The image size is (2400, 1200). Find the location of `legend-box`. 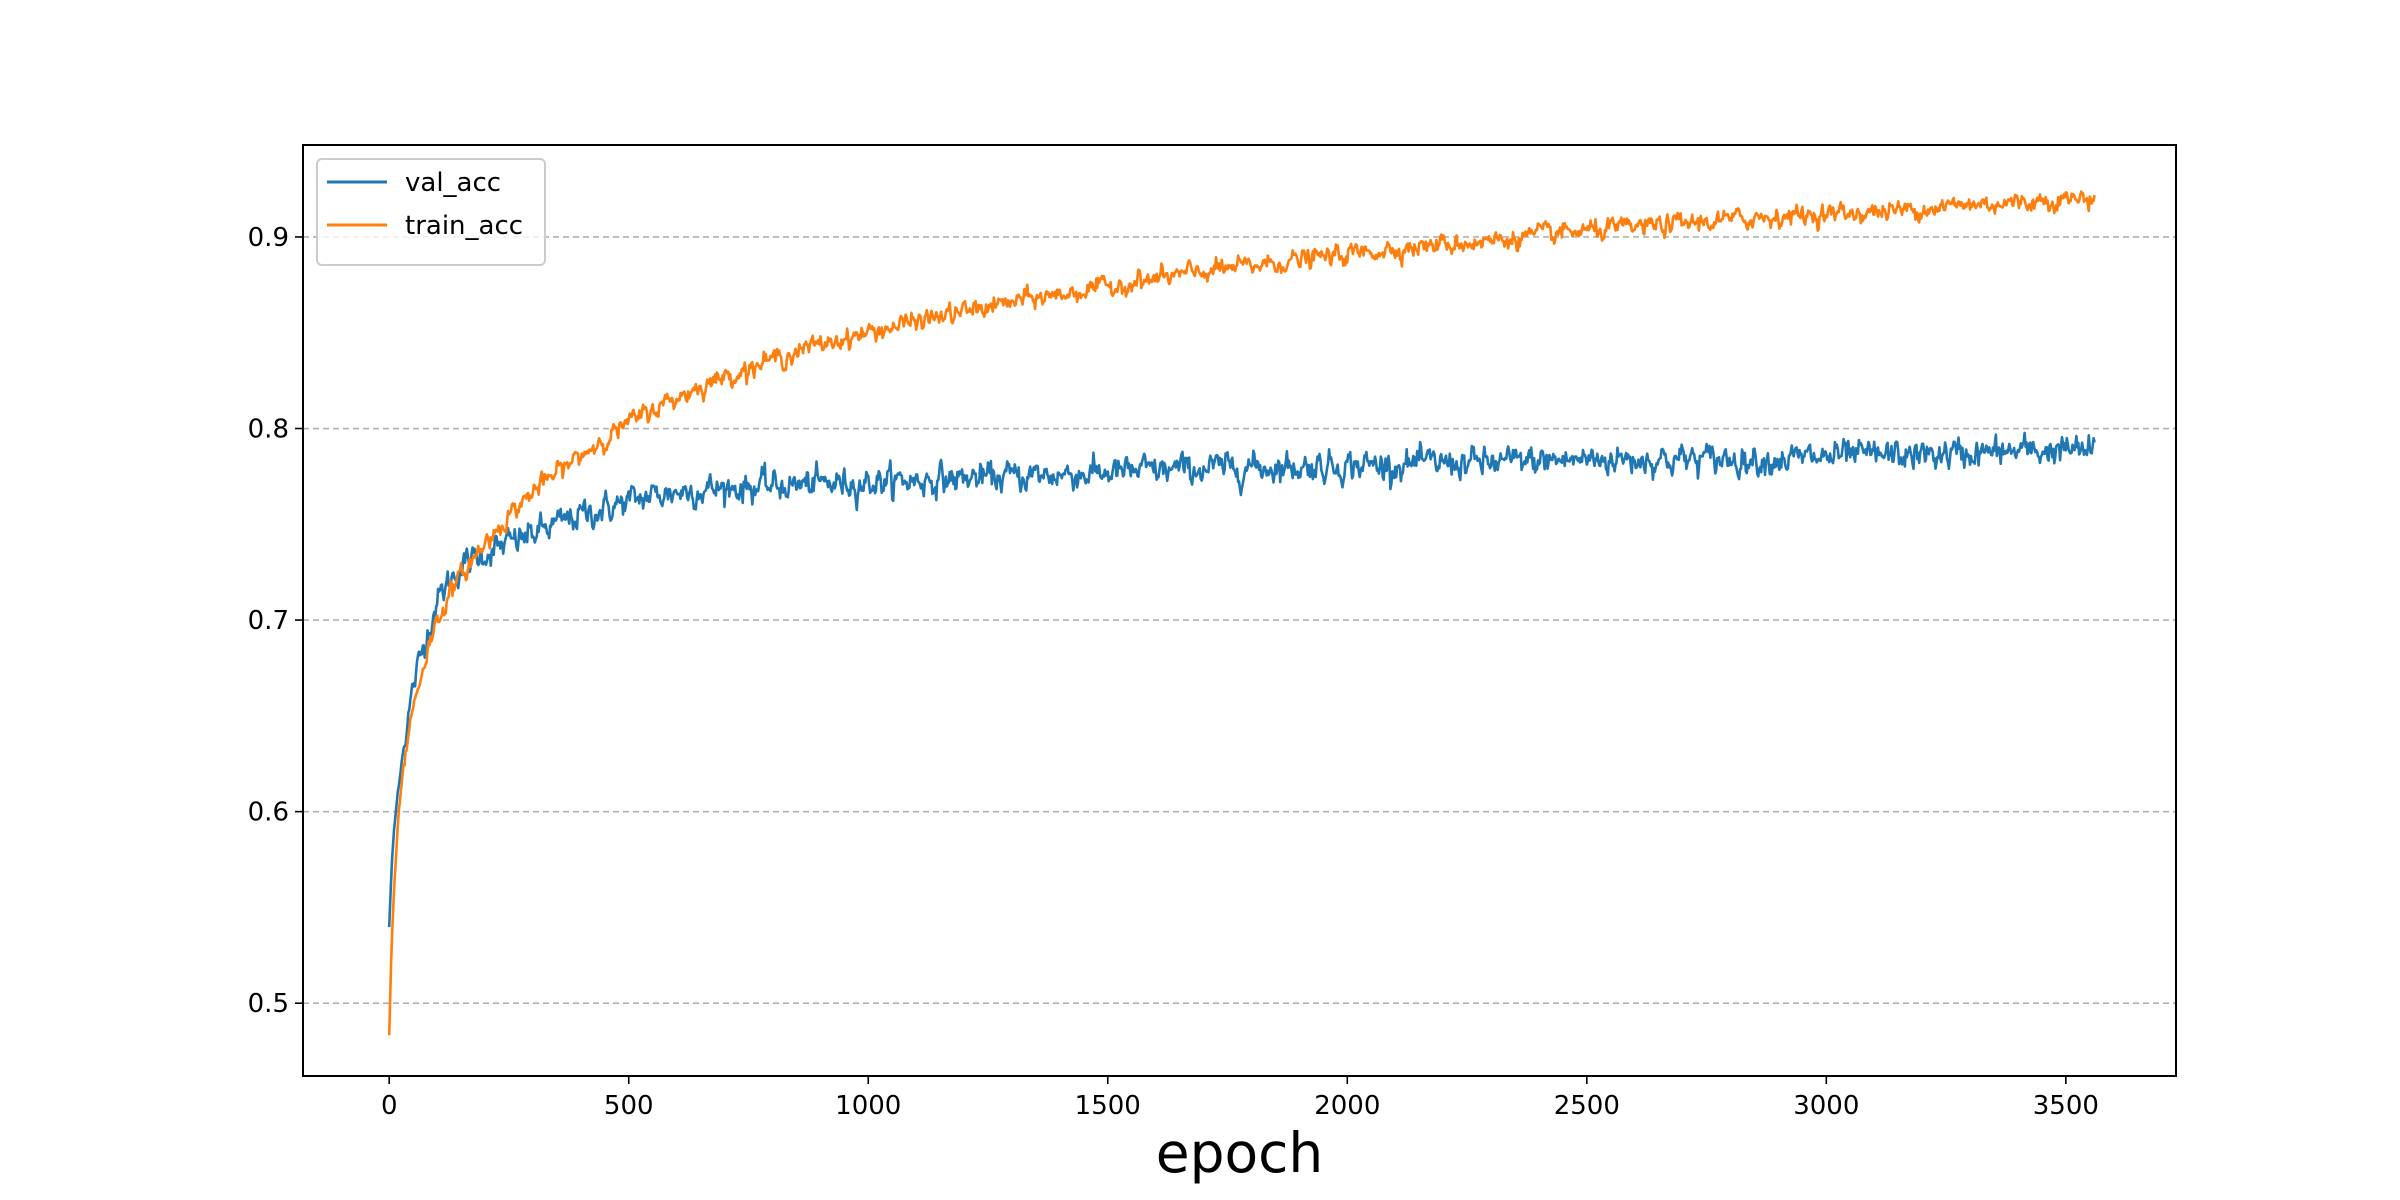

legend-box is located at coordinates (431, 212).